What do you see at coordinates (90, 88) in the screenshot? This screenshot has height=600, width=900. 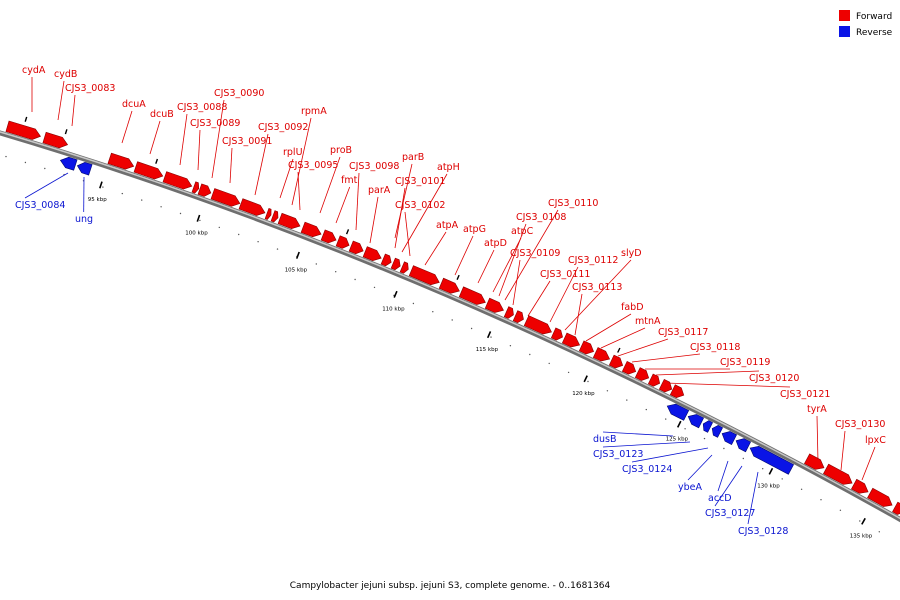 I see `gene-label-cjs3-0083: CJS3_0083` at bounding box center [90, 88].